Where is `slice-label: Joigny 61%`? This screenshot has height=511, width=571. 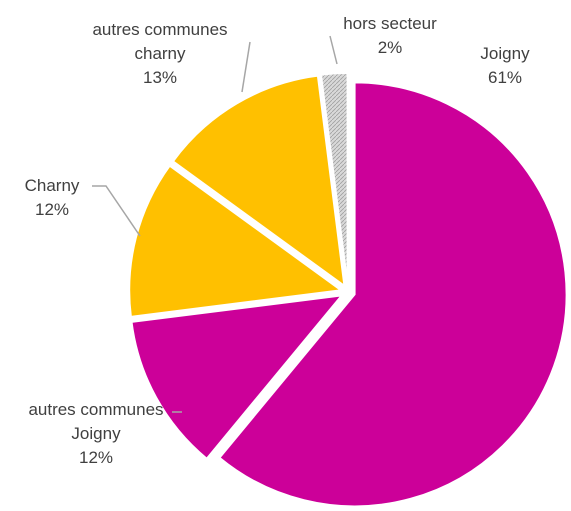
slice-label: Joigny 61% is located at coordinates (505, 66).